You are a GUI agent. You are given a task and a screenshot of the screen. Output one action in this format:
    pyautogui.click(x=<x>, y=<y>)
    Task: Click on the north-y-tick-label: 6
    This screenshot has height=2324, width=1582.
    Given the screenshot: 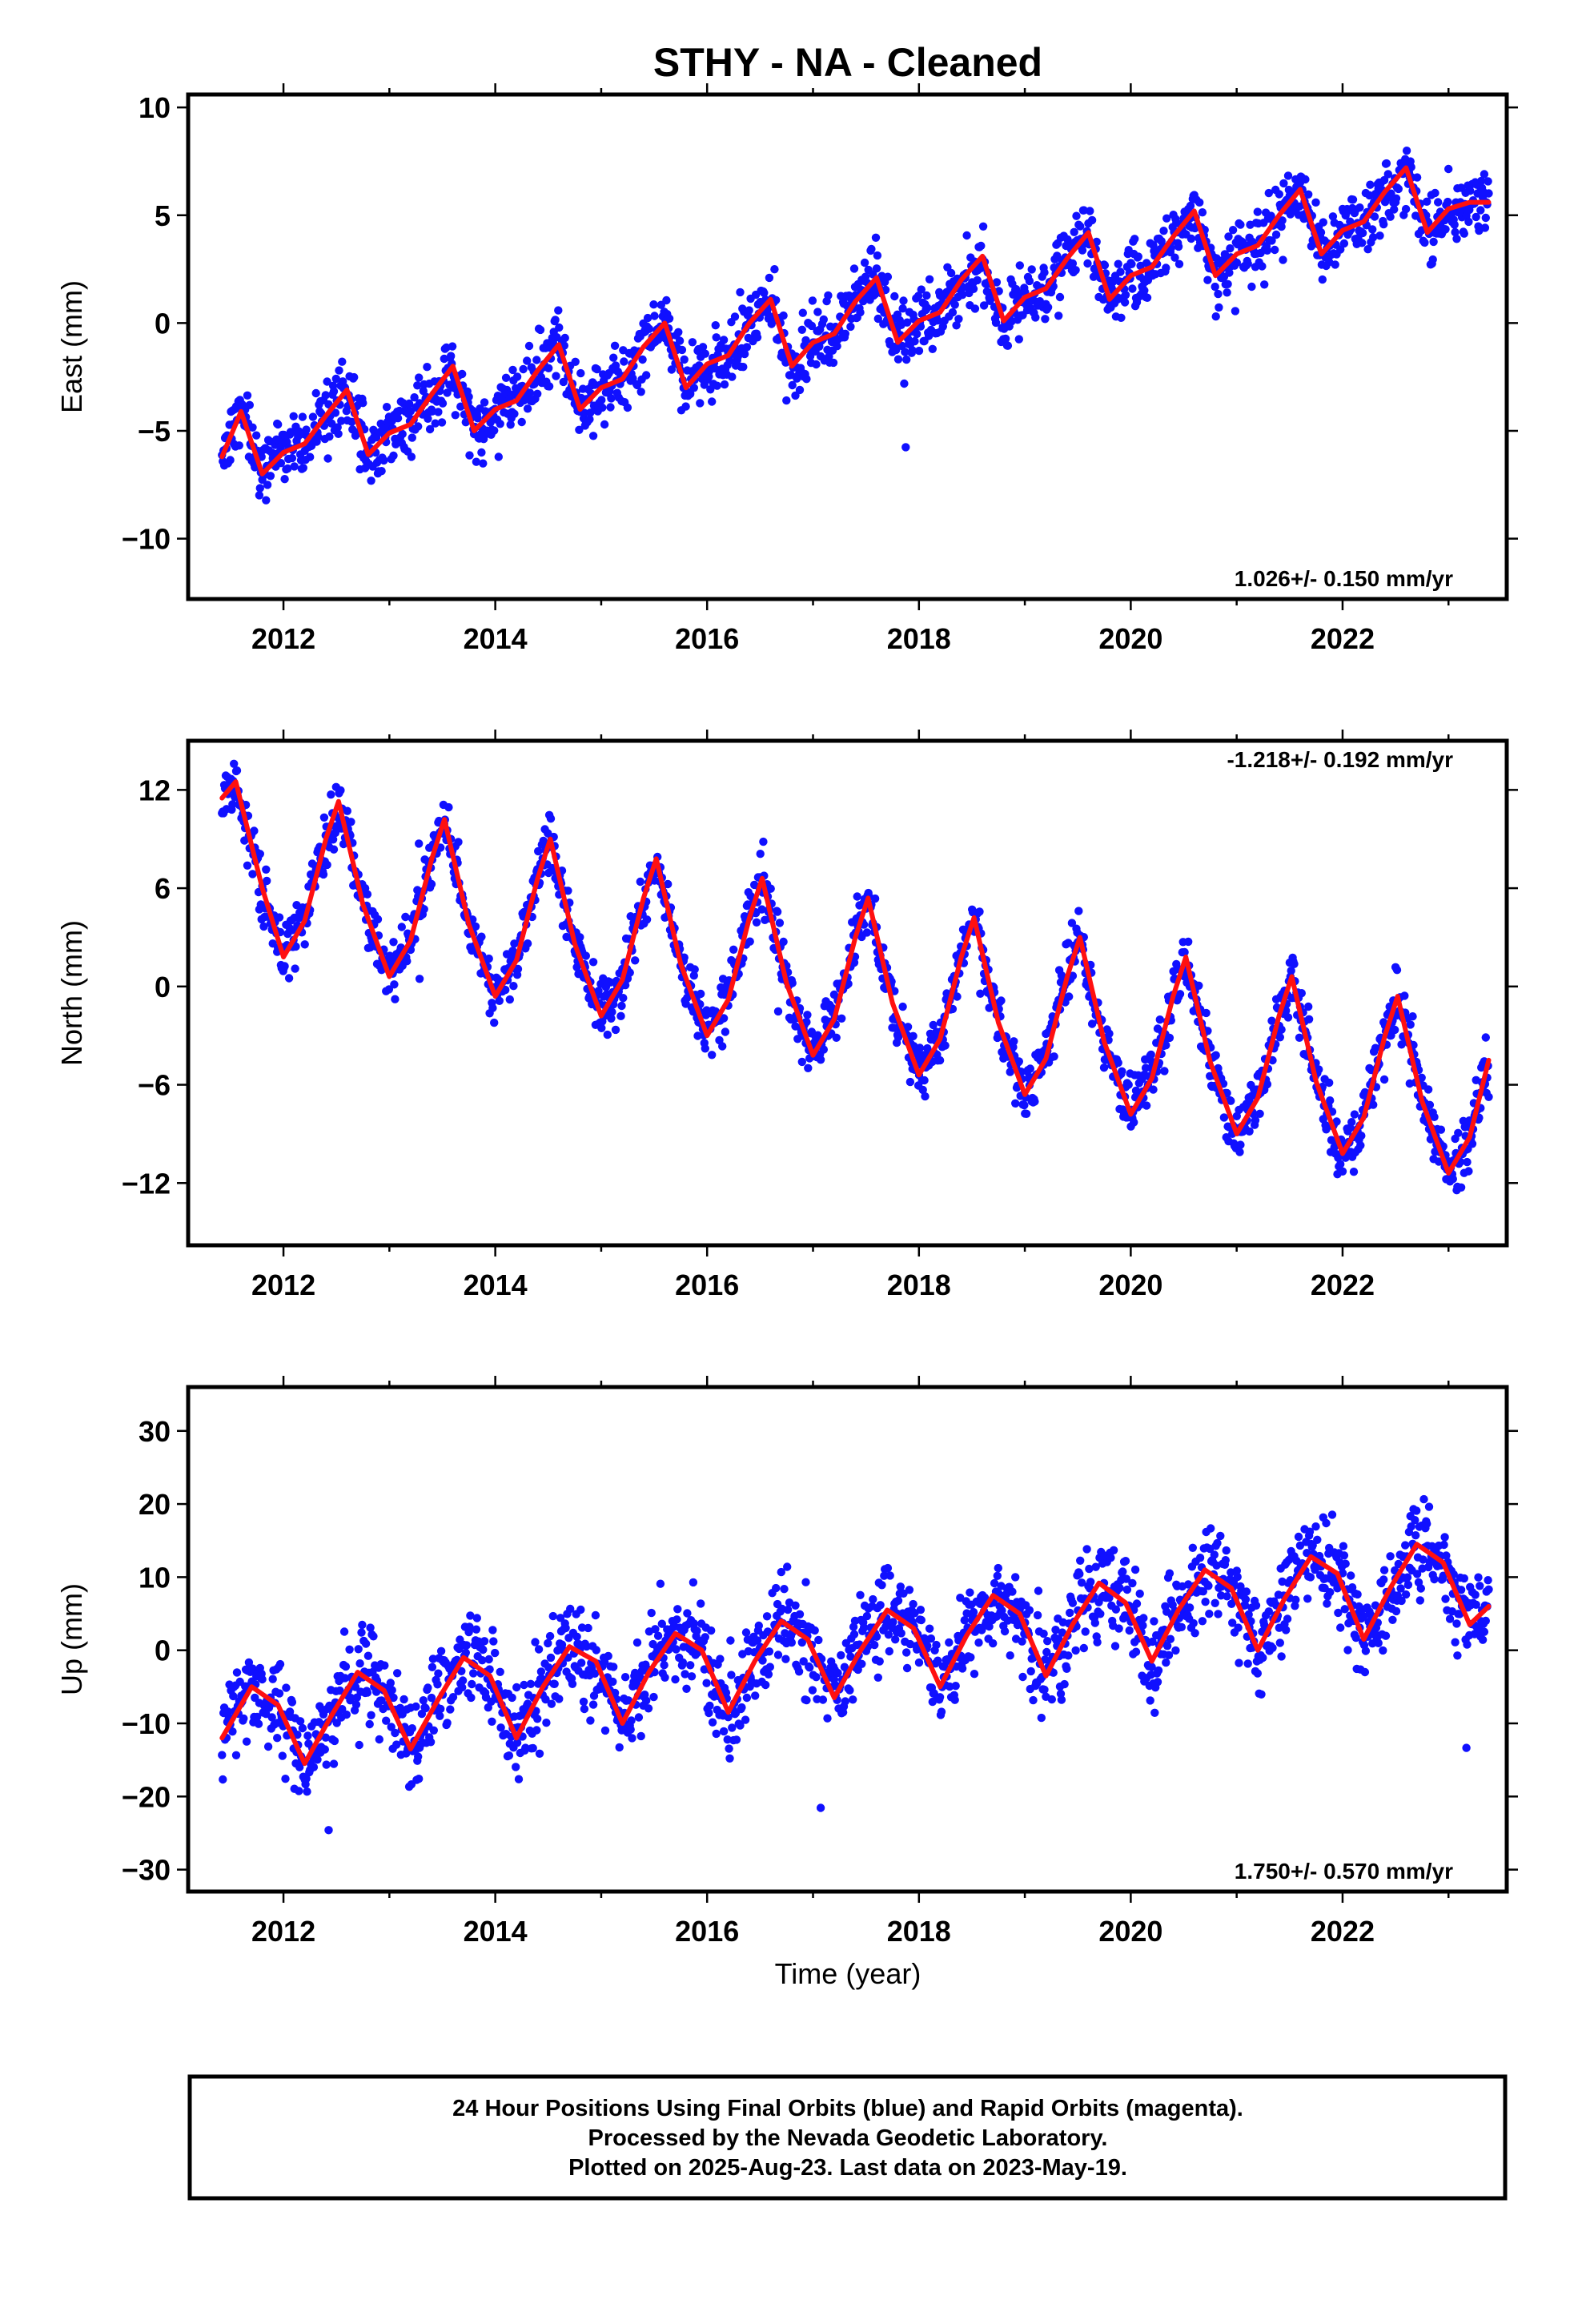 What is the action you would take?
    pyautogui.click(x=163, y=888)
    